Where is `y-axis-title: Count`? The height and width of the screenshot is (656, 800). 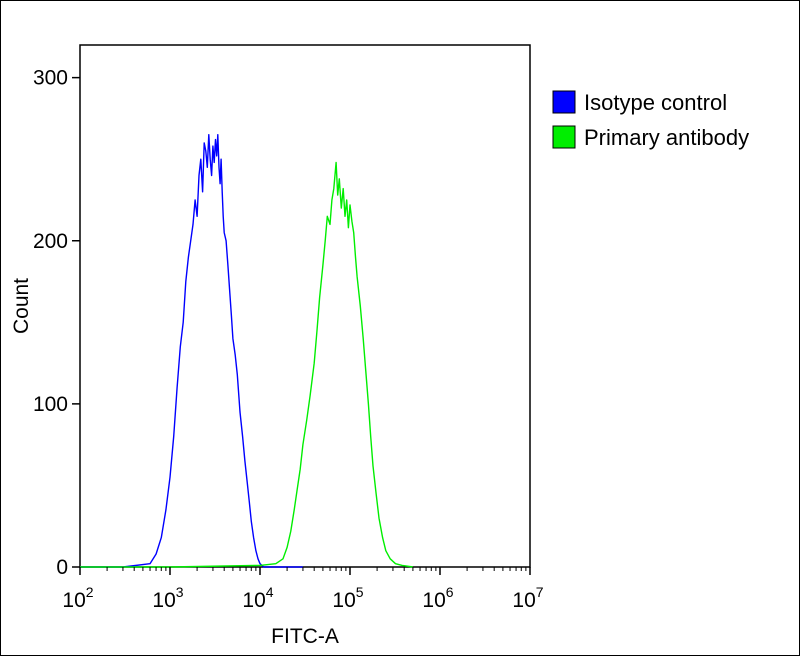 y-axis-title: Count is located at coordinates (21, 306).